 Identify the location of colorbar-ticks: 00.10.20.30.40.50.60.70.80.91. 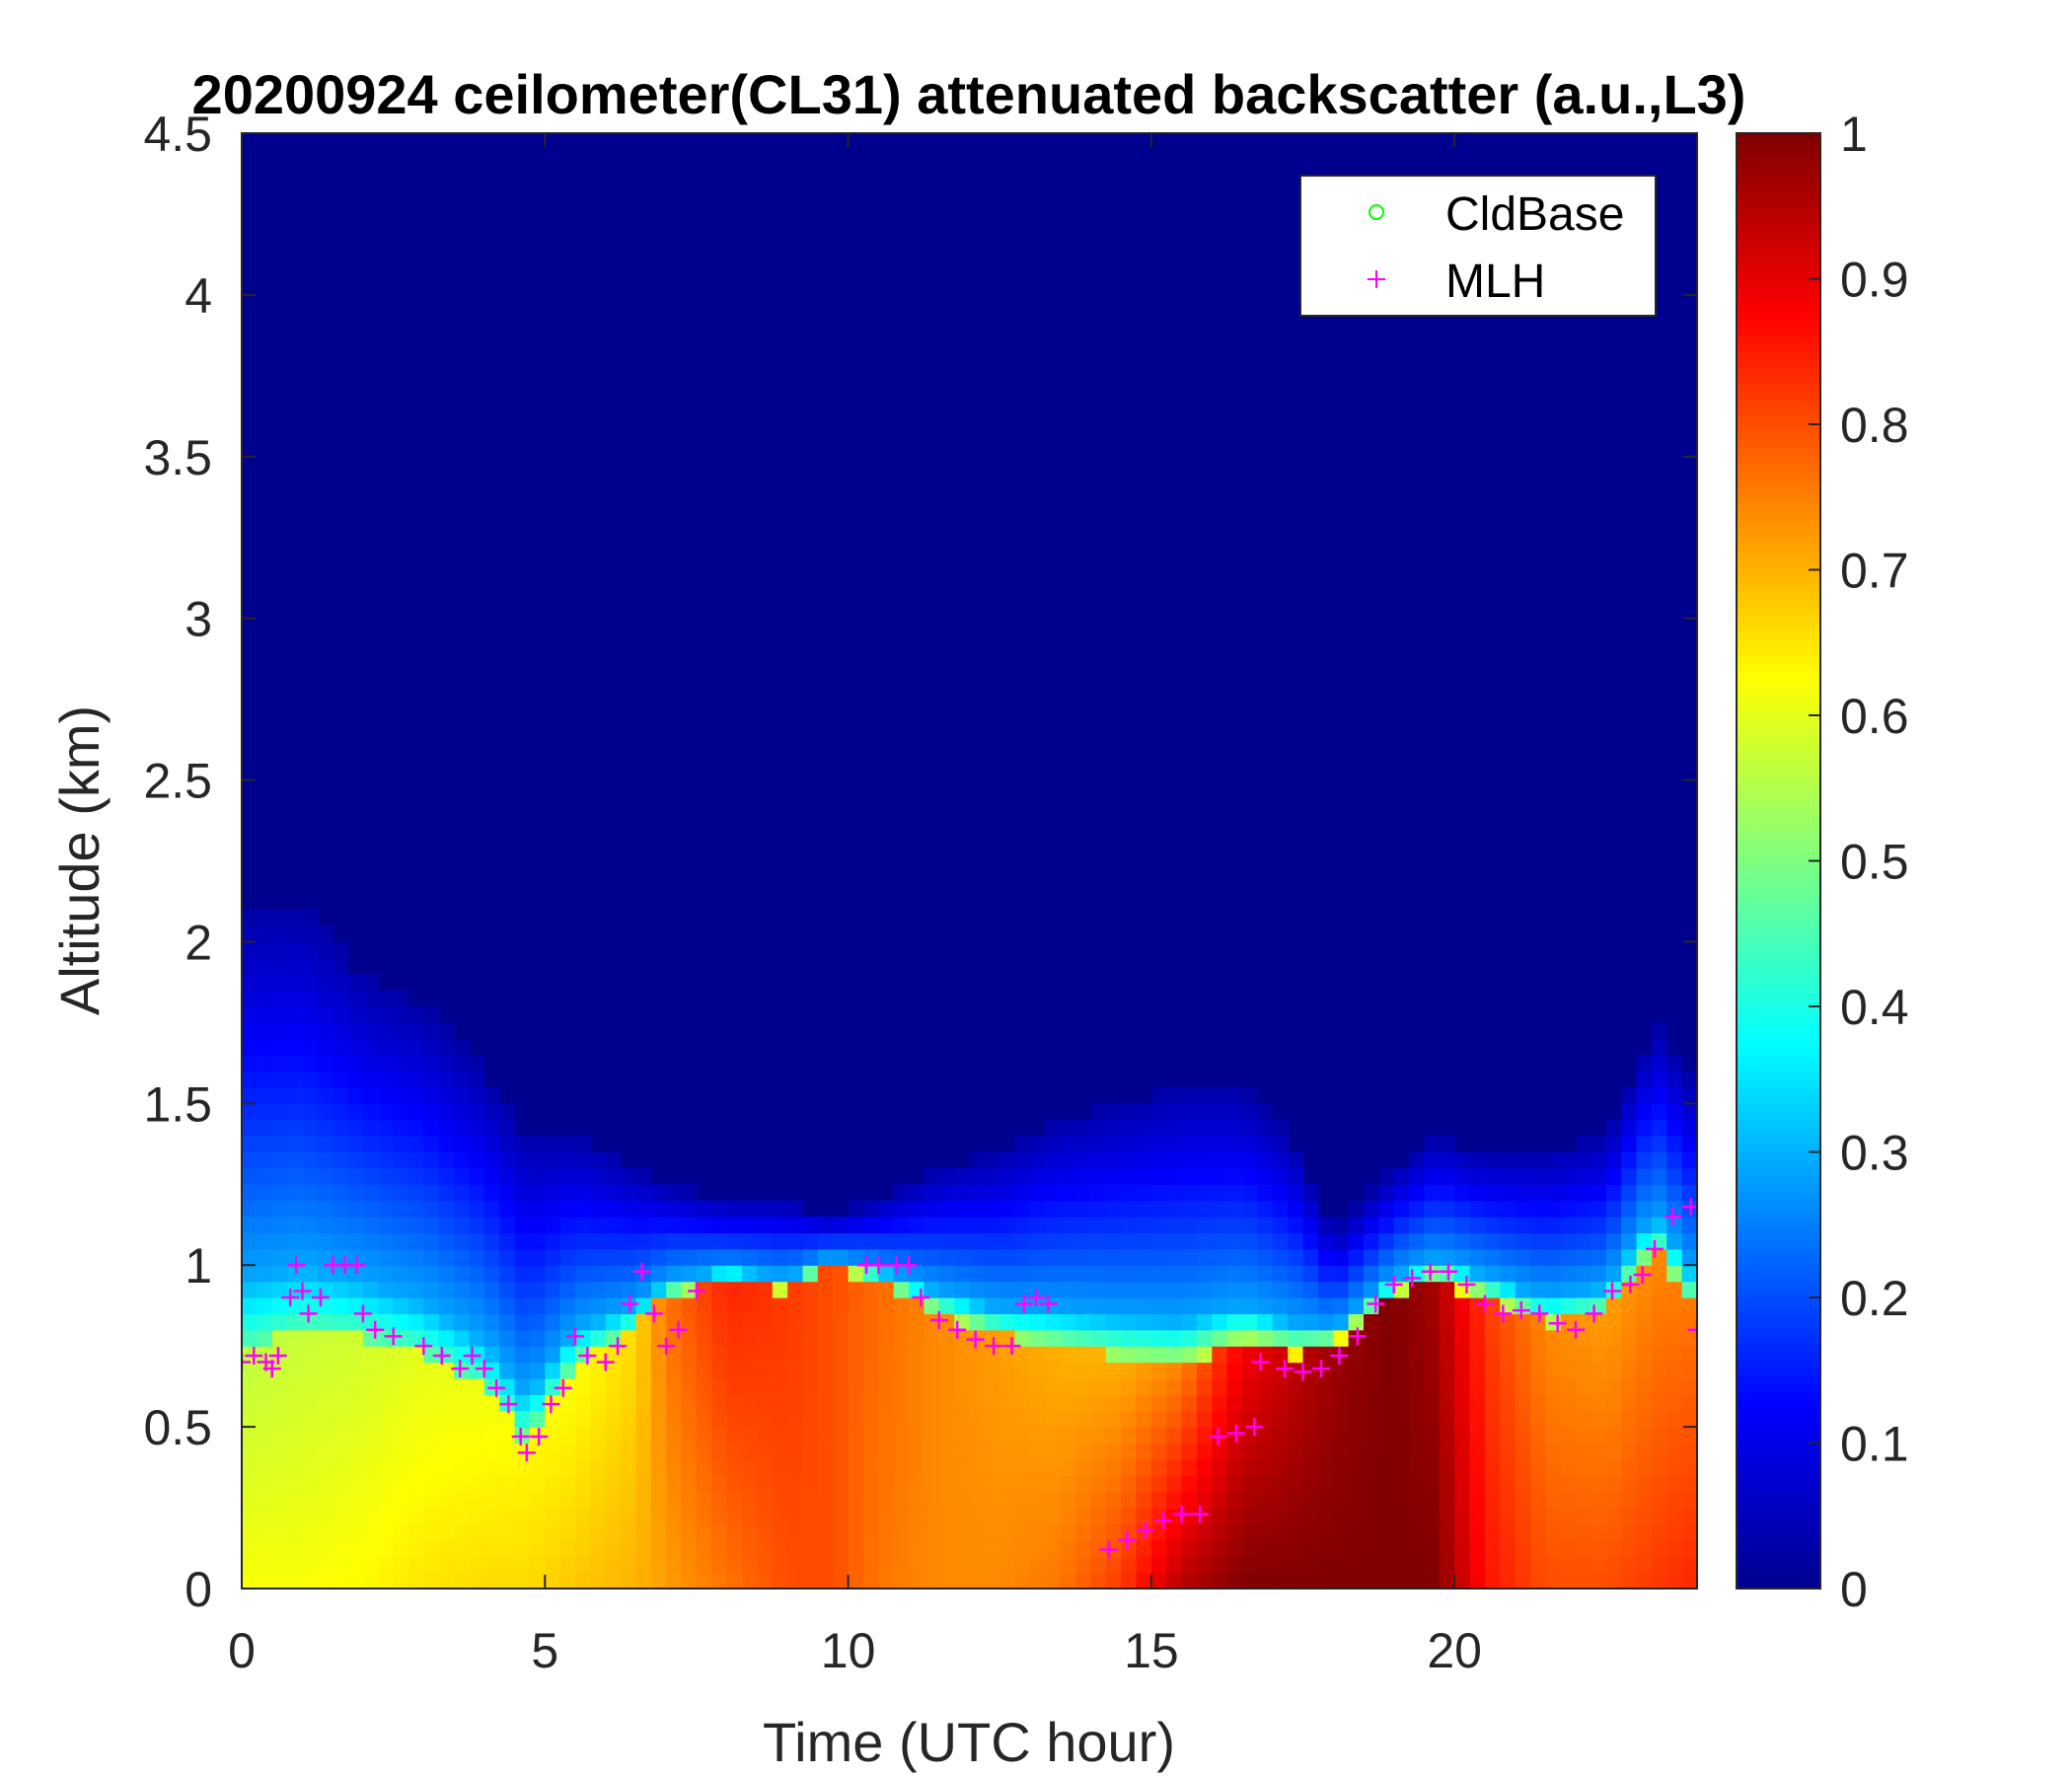
(1859, 862).